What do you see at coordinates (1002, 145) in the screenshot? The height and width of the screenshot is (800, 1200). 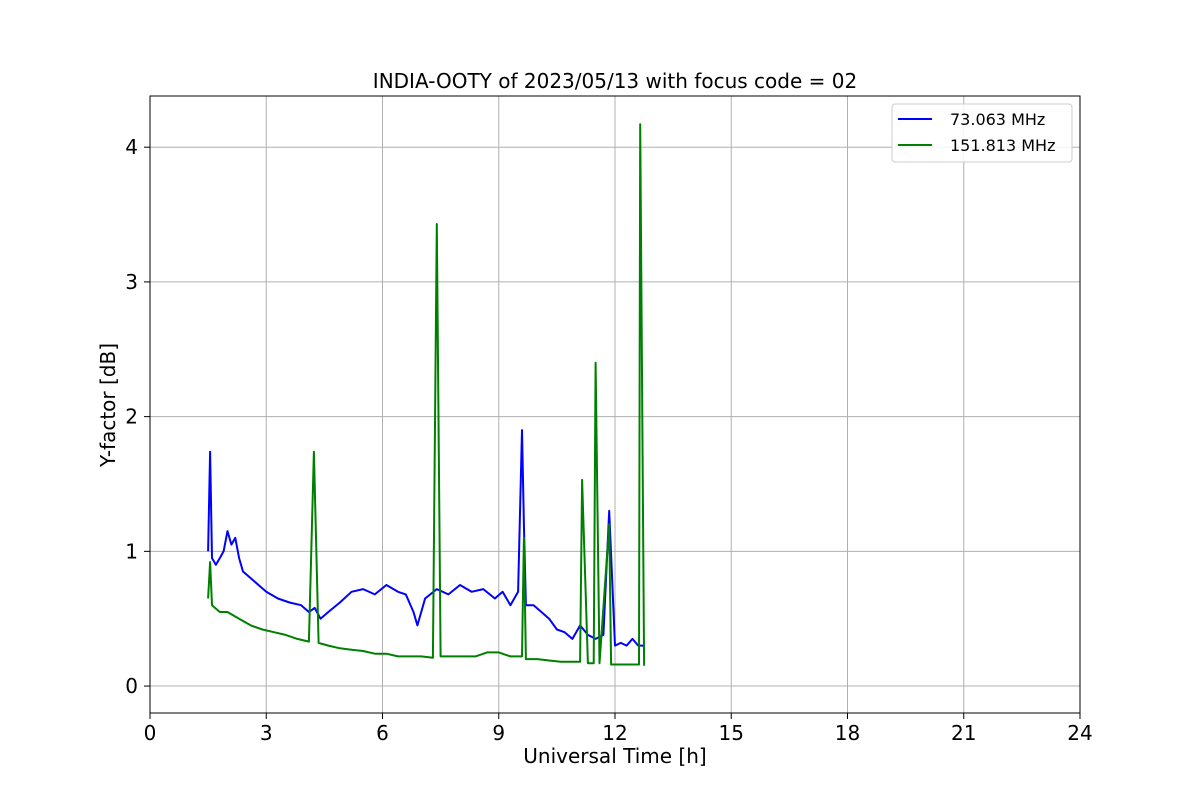 I see `legend-label-1: 151.813 MHz` at bounding box center [1002, 145].